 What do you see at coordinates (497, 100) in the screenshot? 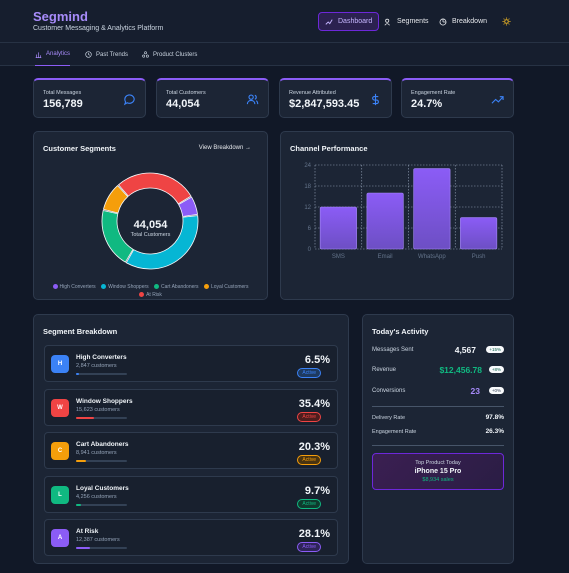
I see `trend-up-icon` at bounding box center [497, 100].